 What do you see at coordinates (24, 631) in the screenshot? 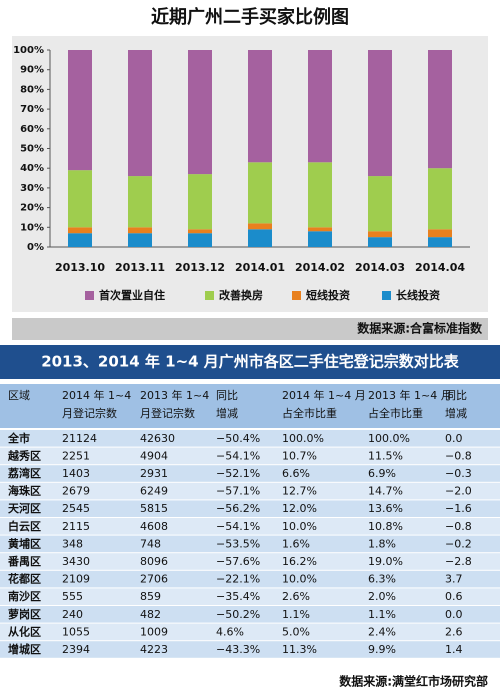
I see `row-label: 从化区` at bounding box center [24, 631].